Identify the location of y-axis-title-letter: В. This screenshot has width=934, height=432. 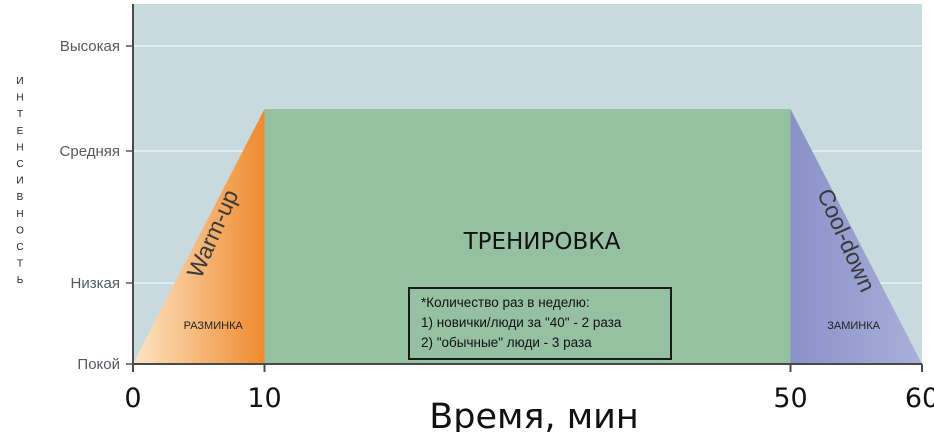
(20, 197).